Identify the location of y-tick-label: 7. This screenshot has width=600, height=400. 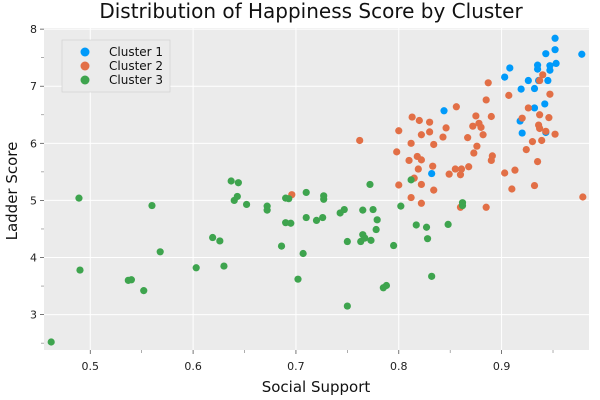
(33, 86).